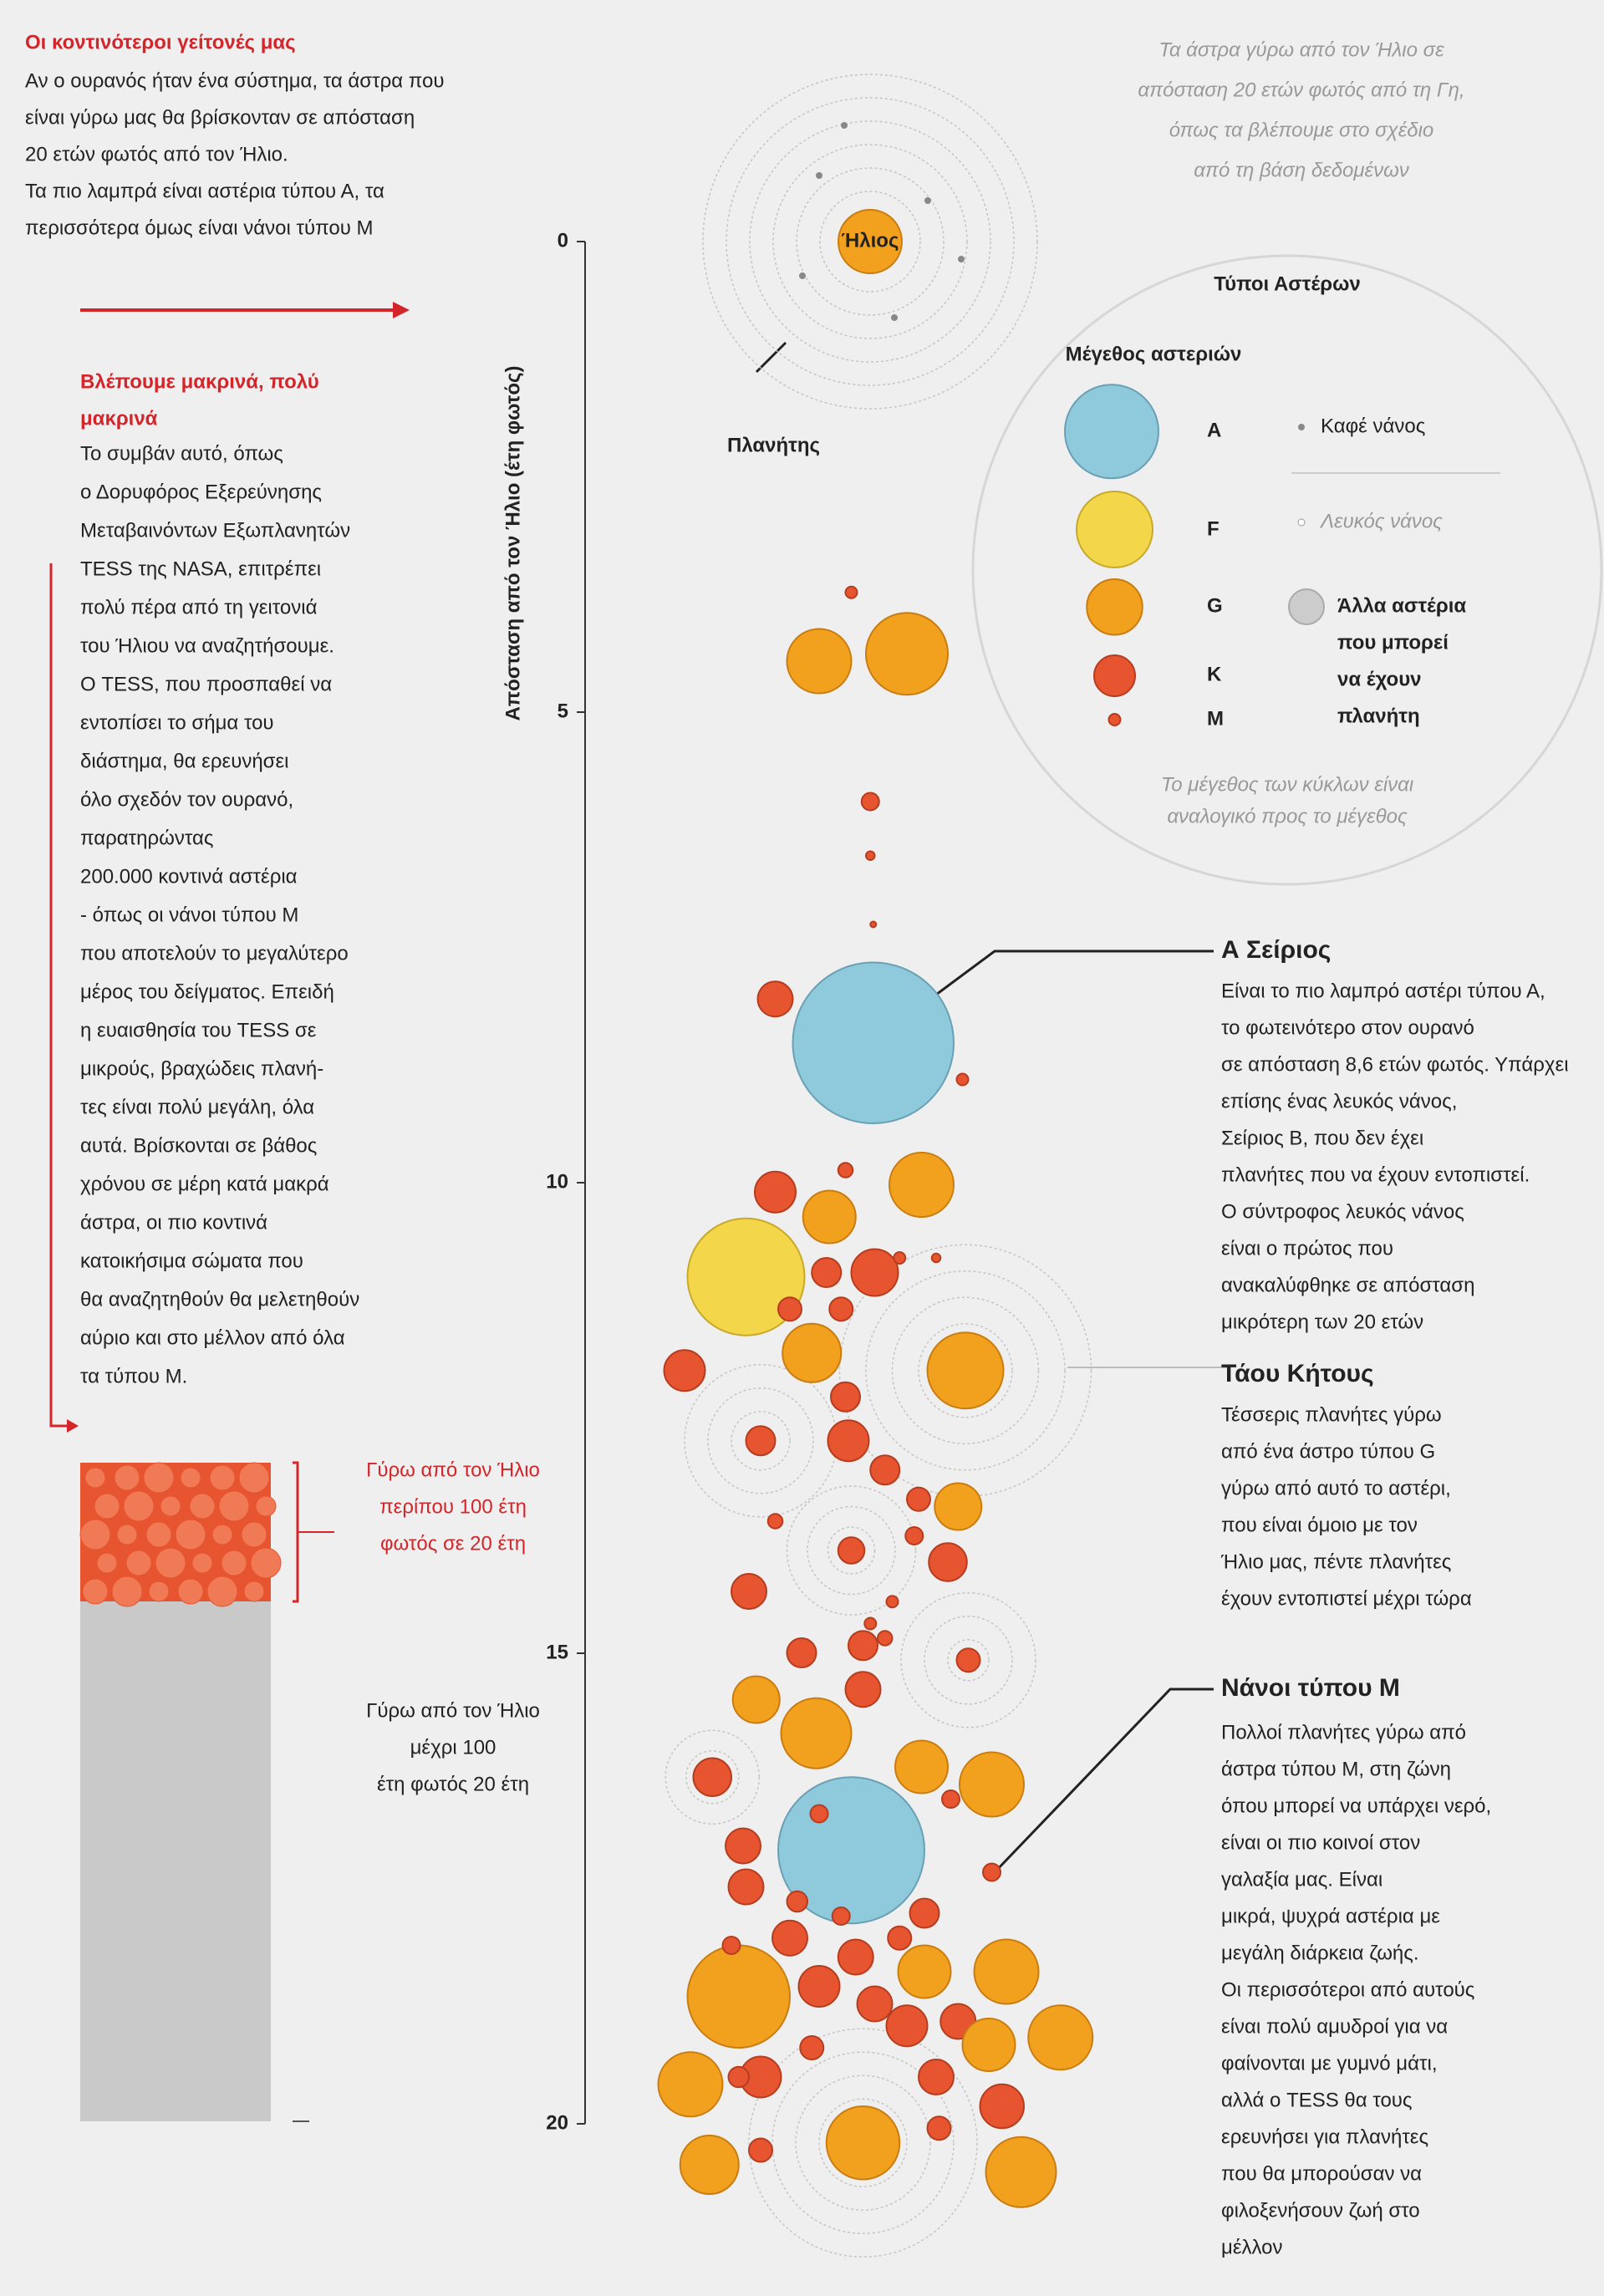 The image size is (1604, 2296). I want to click on note-line: Σείριος Β, που δεν έχει, so click(1322, 1138).